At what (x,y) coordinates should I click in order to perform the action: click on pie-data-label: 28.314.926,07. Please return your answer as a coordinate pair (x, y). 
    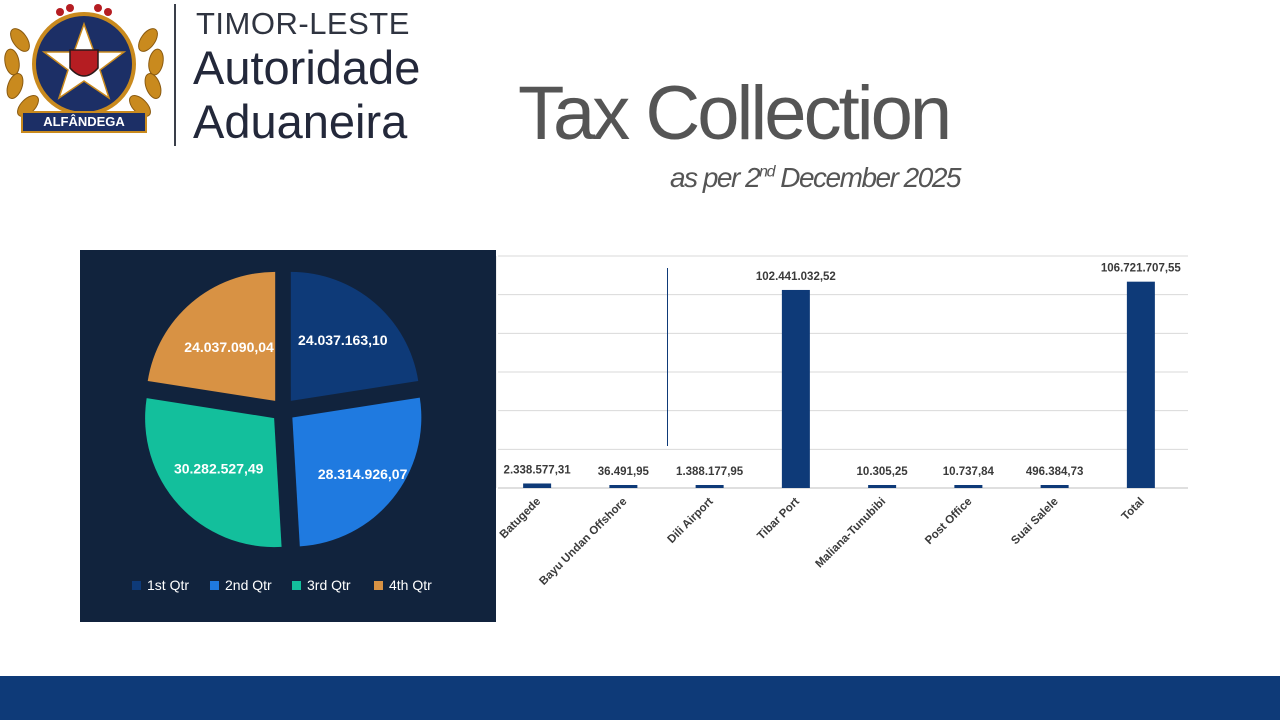
    Looking at the image, I should click on (363, 474).